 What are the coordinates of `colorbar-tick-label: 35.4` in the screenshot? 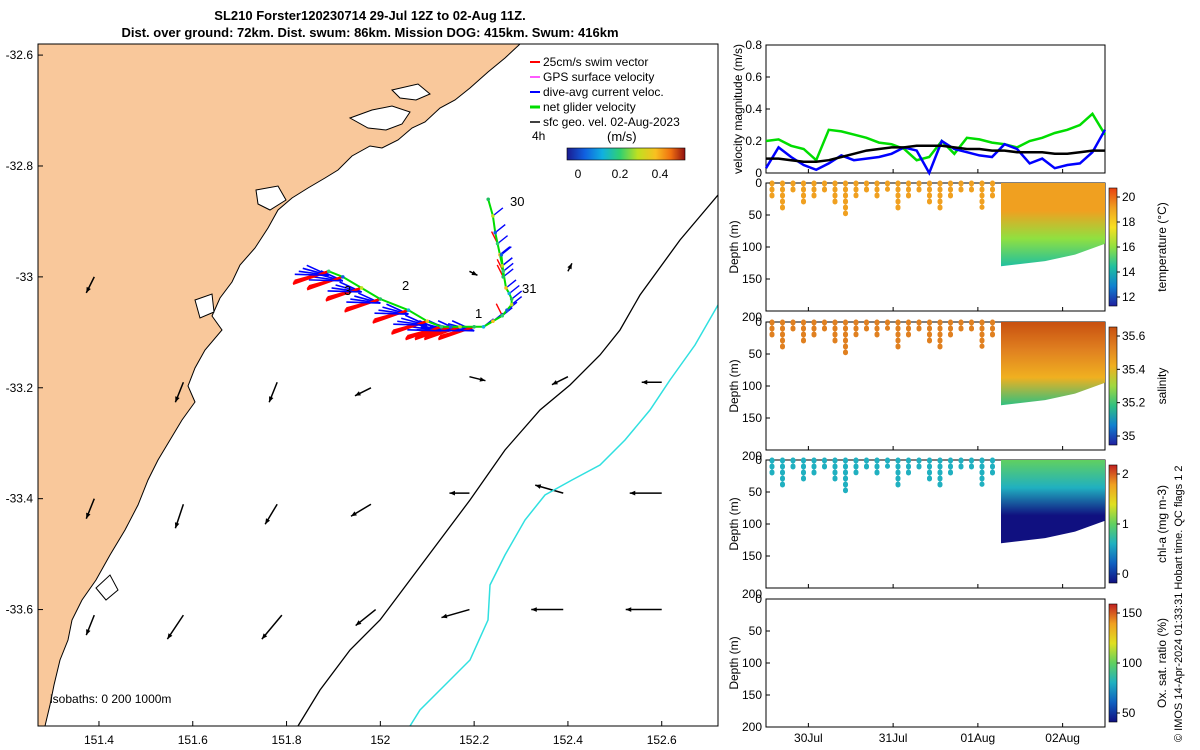 It's located at (1134, 369).